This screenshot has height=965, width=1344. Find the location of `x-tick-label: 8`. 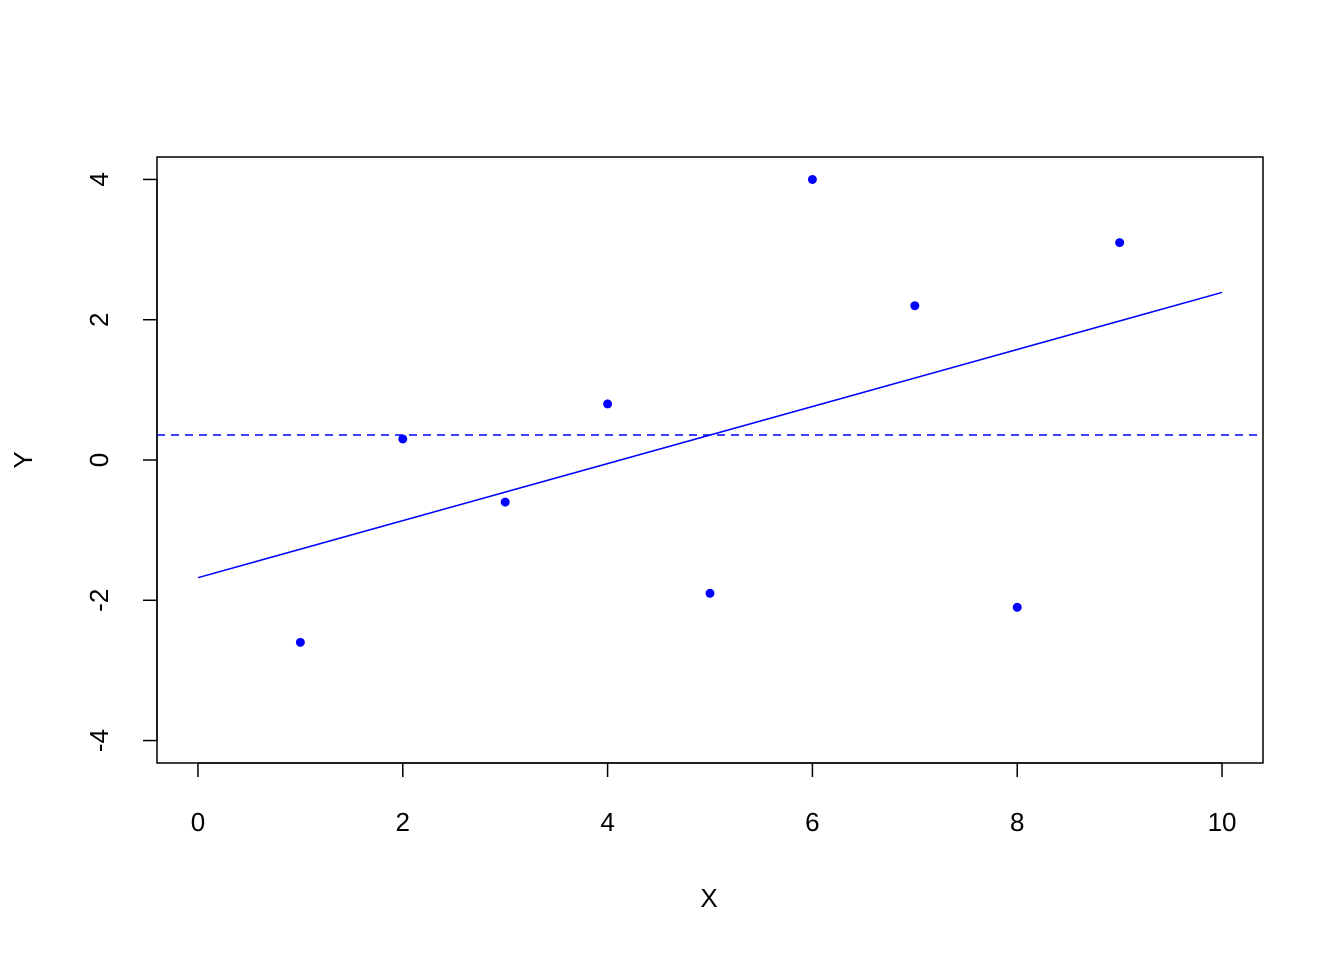

x-tick-label: 8 is located at coordinates (1017, 822).